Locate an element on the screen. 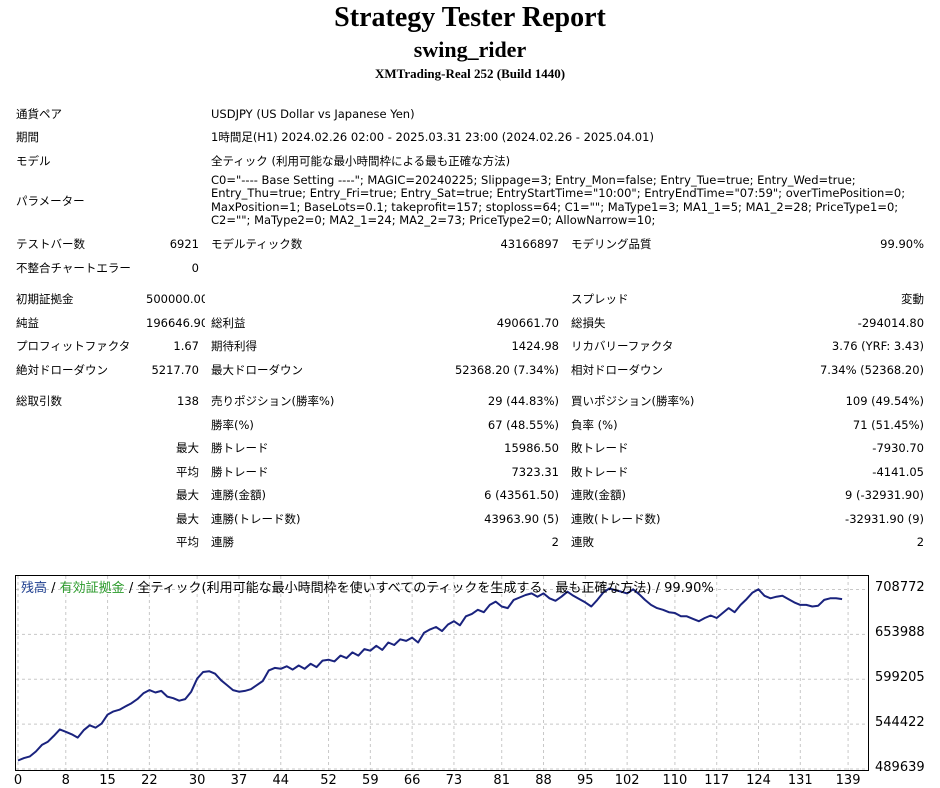  abs-dd-value: 5217.70 is located at coordinates (175, 369).